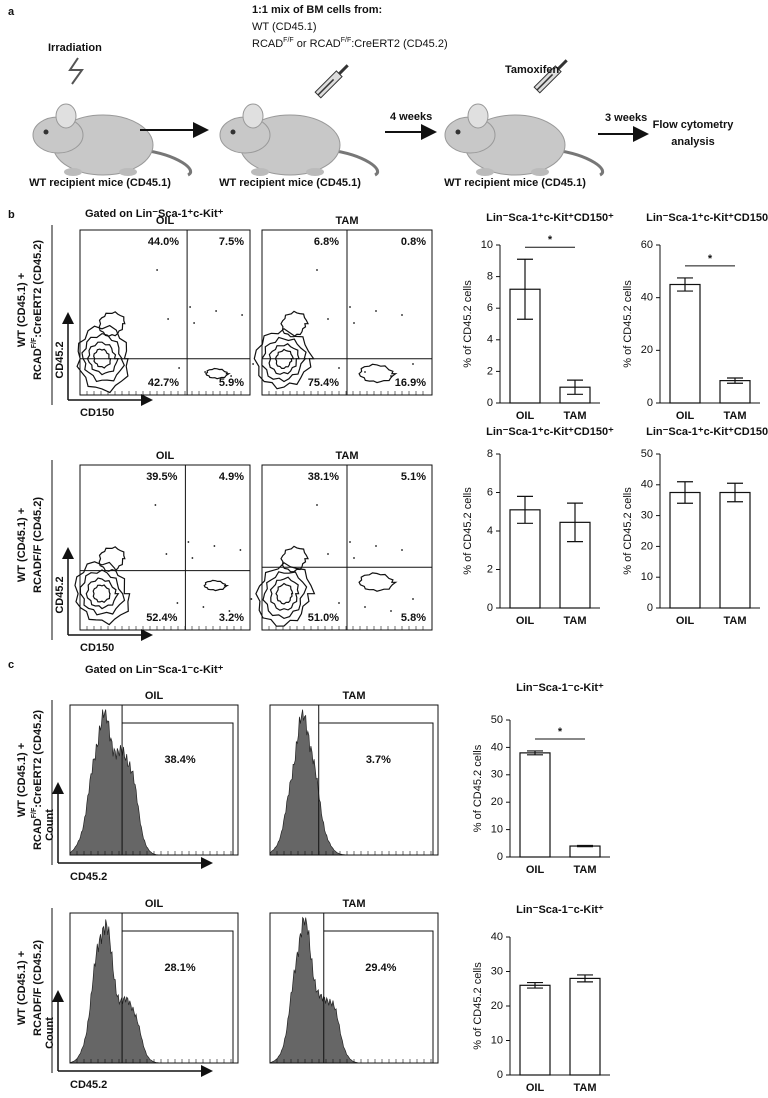  Describe the element at coordinates (497, 971) in the screenshot. I see `y-tick-label: 30` at that location.